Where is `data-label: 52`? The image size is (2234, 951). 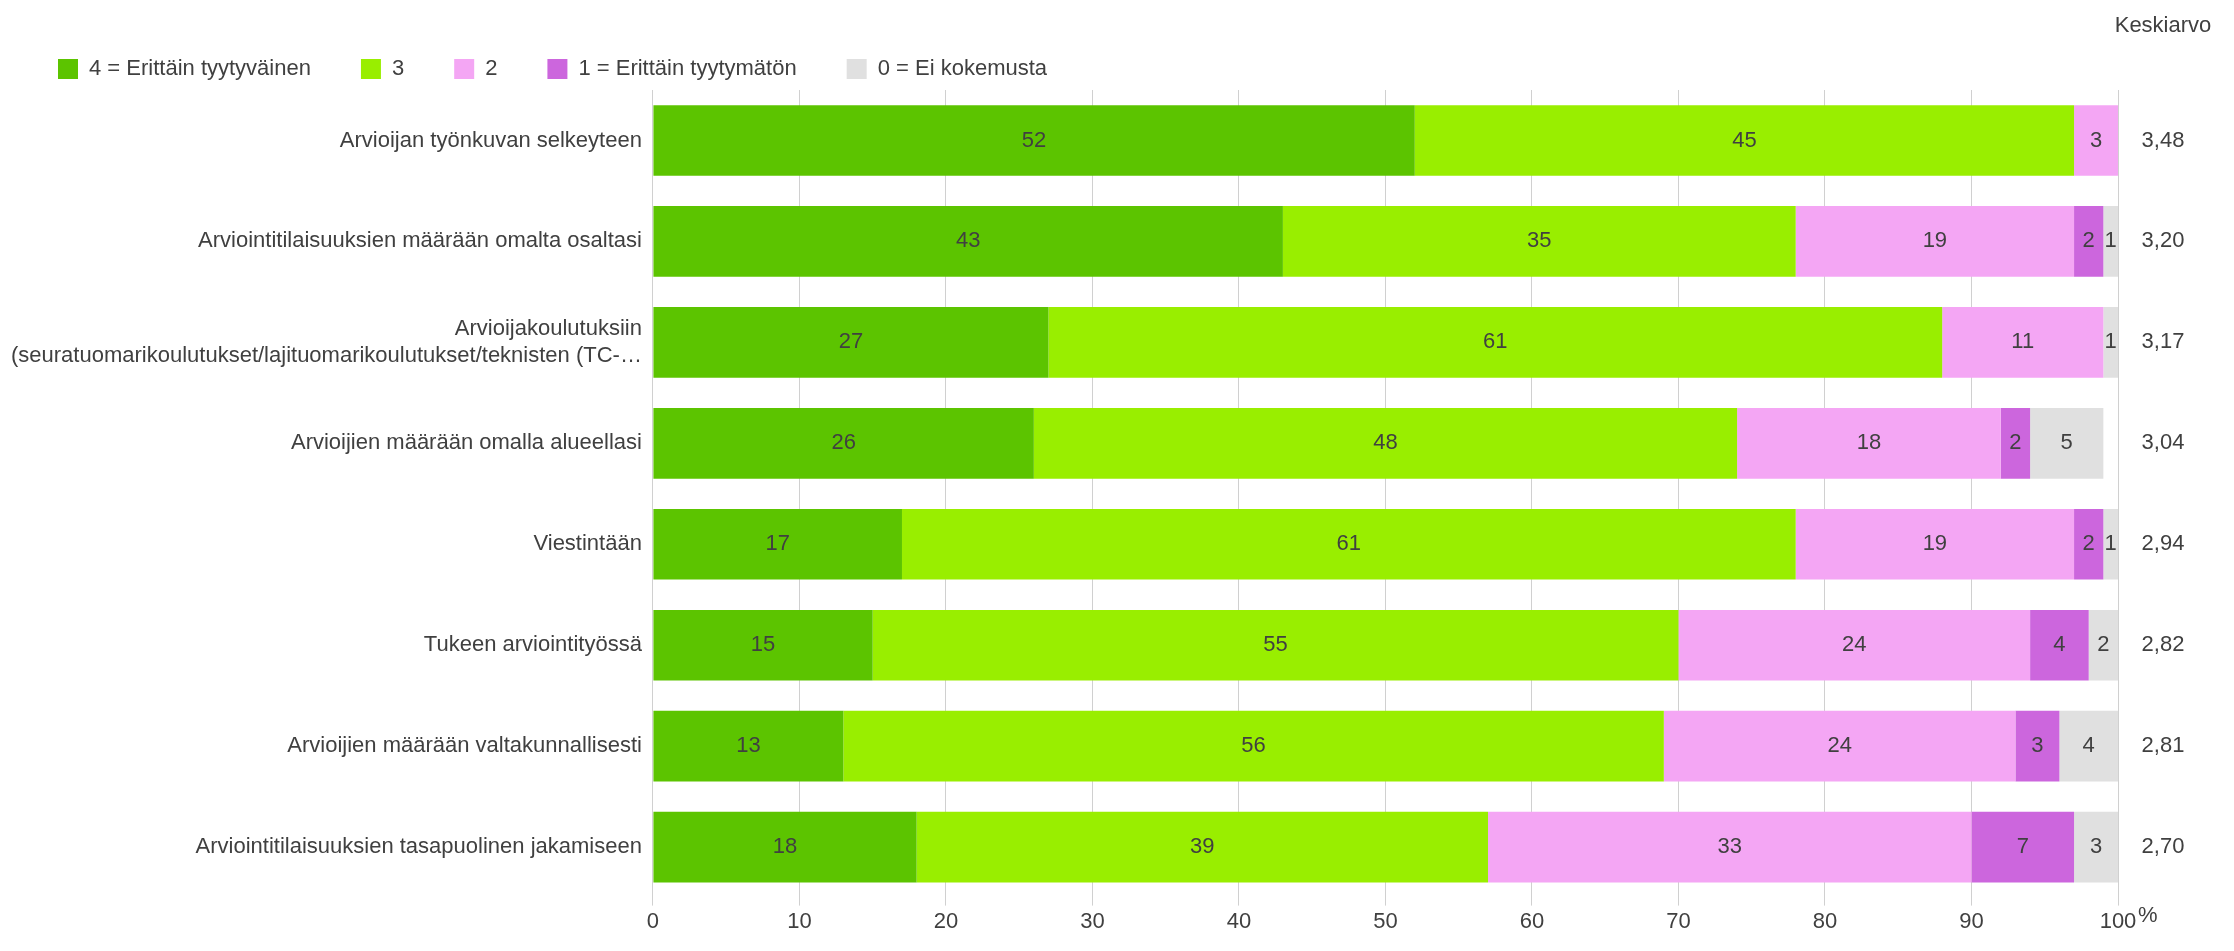 data-label: 52 is located at coordinates (1034, 139).